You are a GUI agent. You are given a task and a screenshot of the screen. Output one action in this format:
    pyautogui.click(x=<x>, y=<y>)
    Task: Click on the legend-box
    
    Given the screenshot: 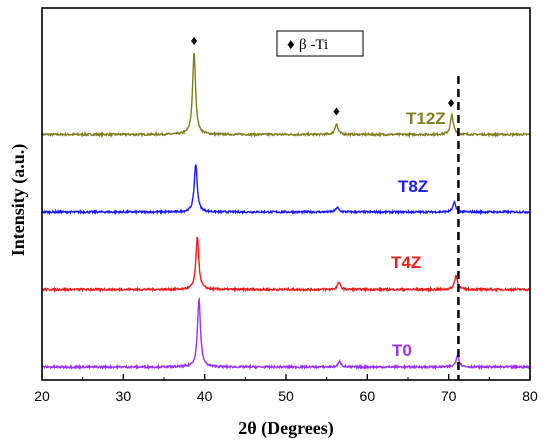 What is the action you would take?
    pyautogui.click(x=320, y=43)
    